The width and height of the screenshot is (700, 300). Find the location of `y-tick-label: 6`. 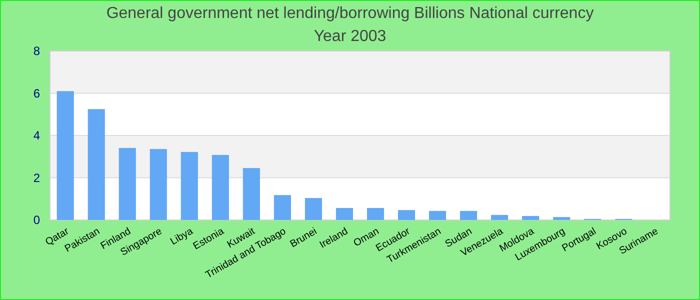

y-tick-label: 6 is located at coordinates (36, 93).